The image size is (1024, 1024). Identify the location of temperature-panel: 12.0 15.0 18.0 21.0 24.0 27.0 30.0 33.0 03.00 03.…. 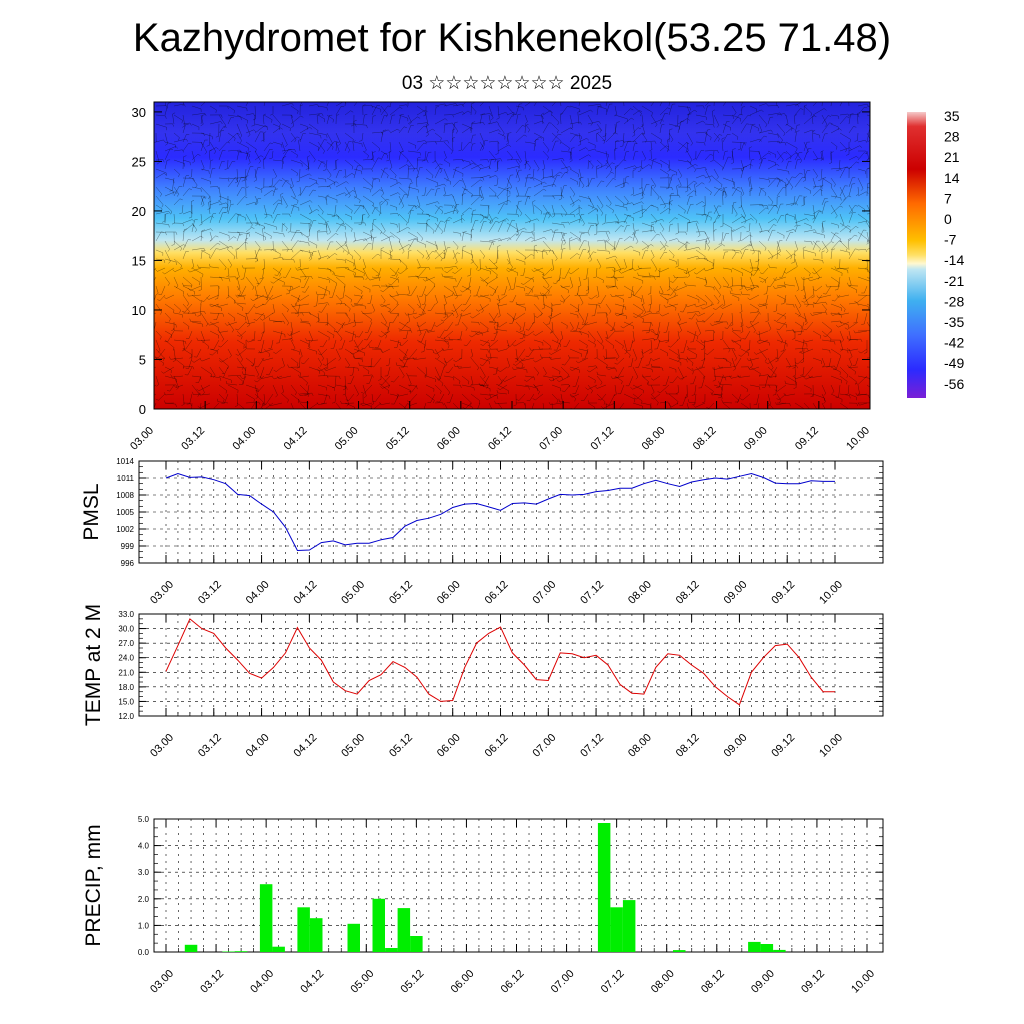
(483, 682).